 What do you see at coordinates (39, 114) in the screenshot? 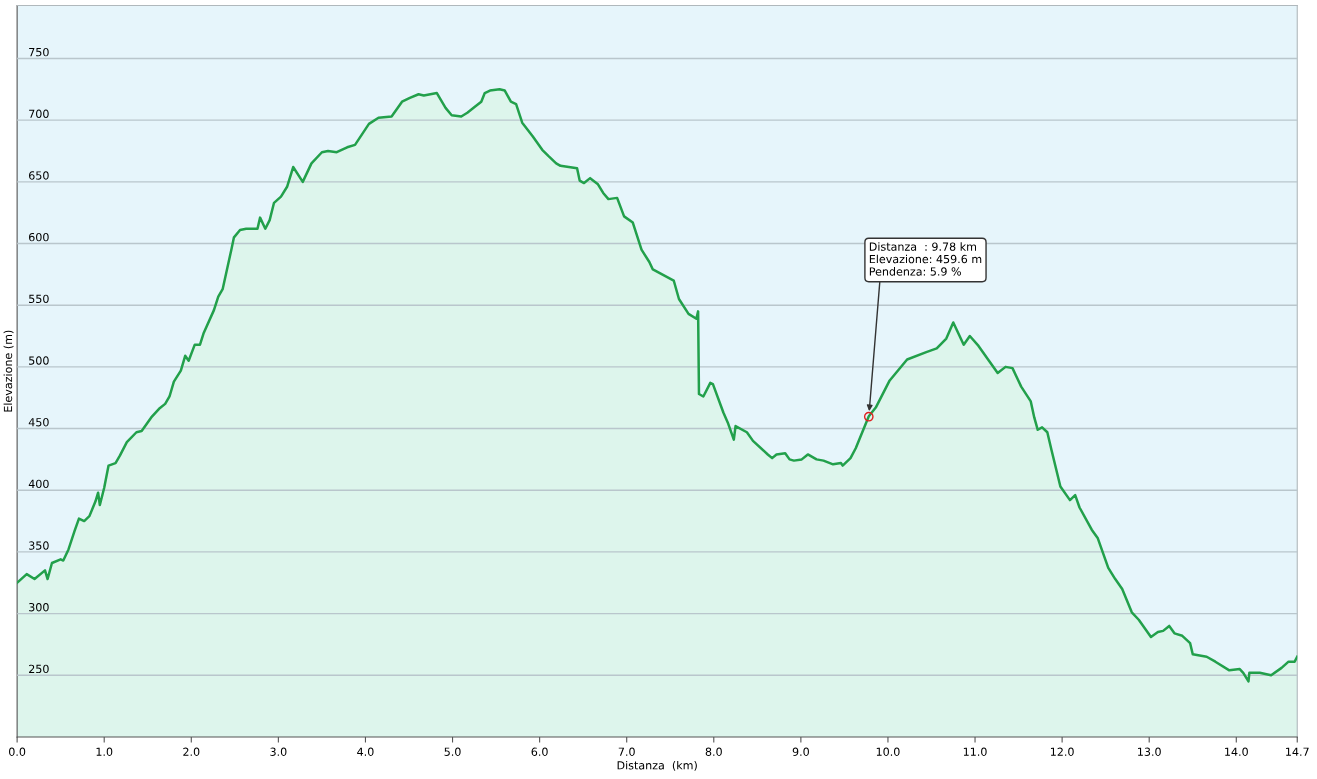
I see `y-tick-label: 700` at bounding box center [39, 114].